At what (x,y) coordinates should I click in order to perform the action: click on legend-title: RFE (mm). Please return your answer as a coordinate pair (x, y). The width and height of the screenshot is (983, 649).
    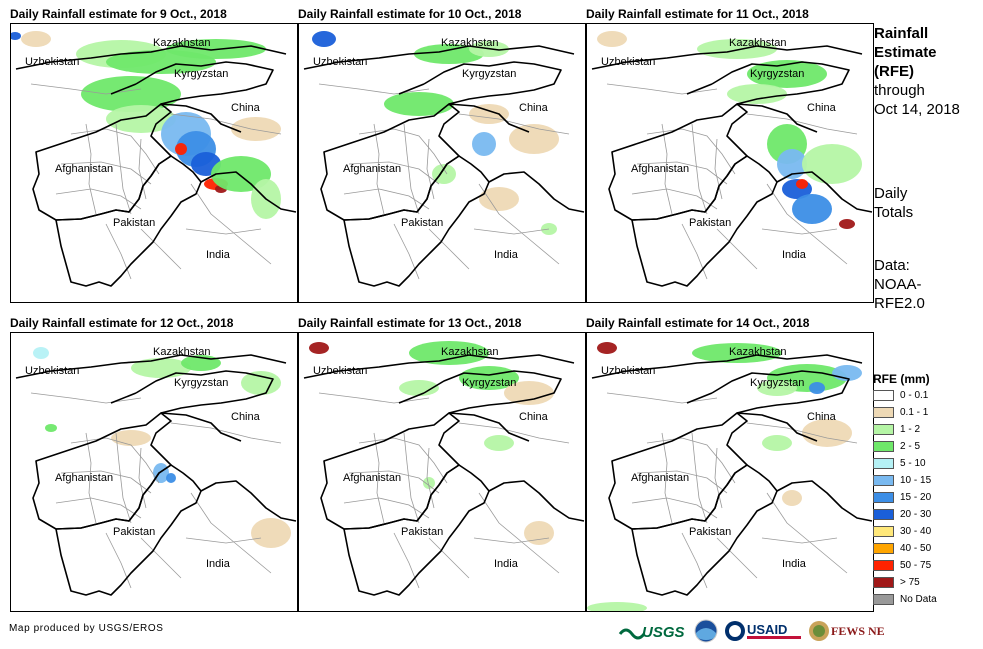
    Looking at the image, I should click on (901, 379).